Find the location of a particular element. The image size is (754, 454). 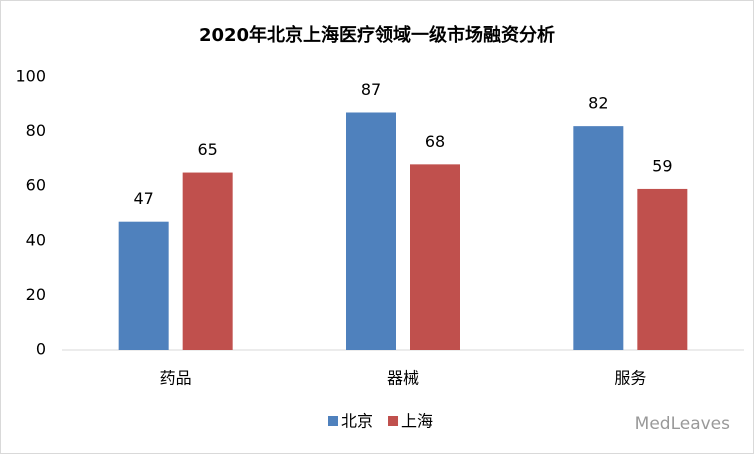

data-label: 87 is located at coordinates (371, 89).